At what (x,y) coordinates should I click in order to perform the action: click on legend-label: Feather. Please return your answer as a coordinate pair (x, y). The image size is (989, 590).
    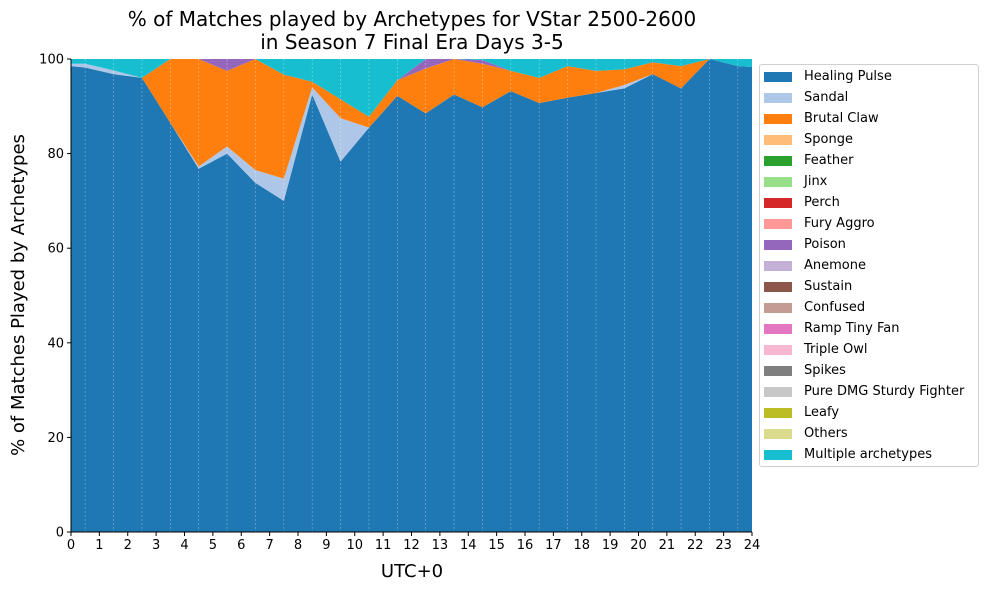
    Looking at the image, I should click on (829, 160).